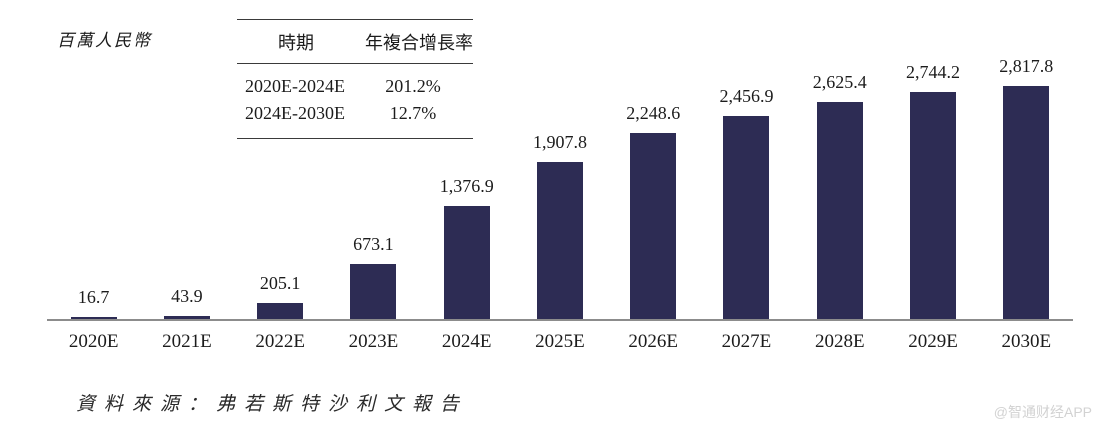 The image size is (1106, 430). Describe the element at coordinates (187, 341) in the screenshot. I see `x-tick-label: 2021E` at that location.